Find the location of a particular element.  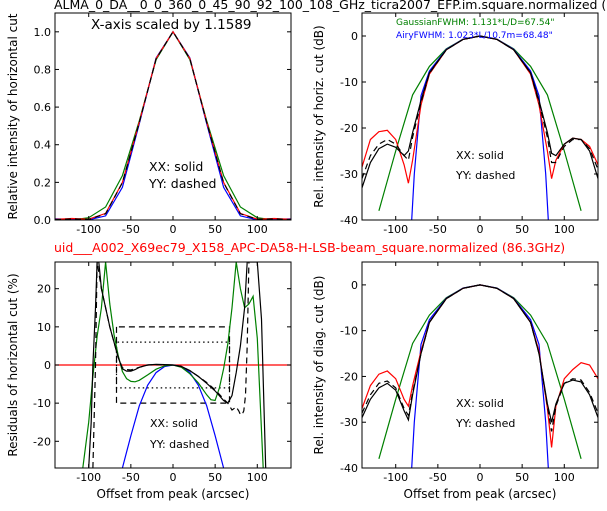

scale-annotation: X-axis scaled by 1.1589 is located at coordinates (171, 25).